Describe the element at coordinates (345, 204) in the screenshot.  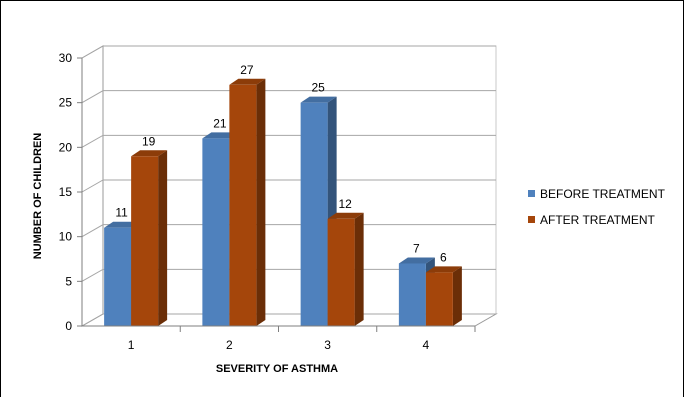
I see `data-label: 12` at that location.